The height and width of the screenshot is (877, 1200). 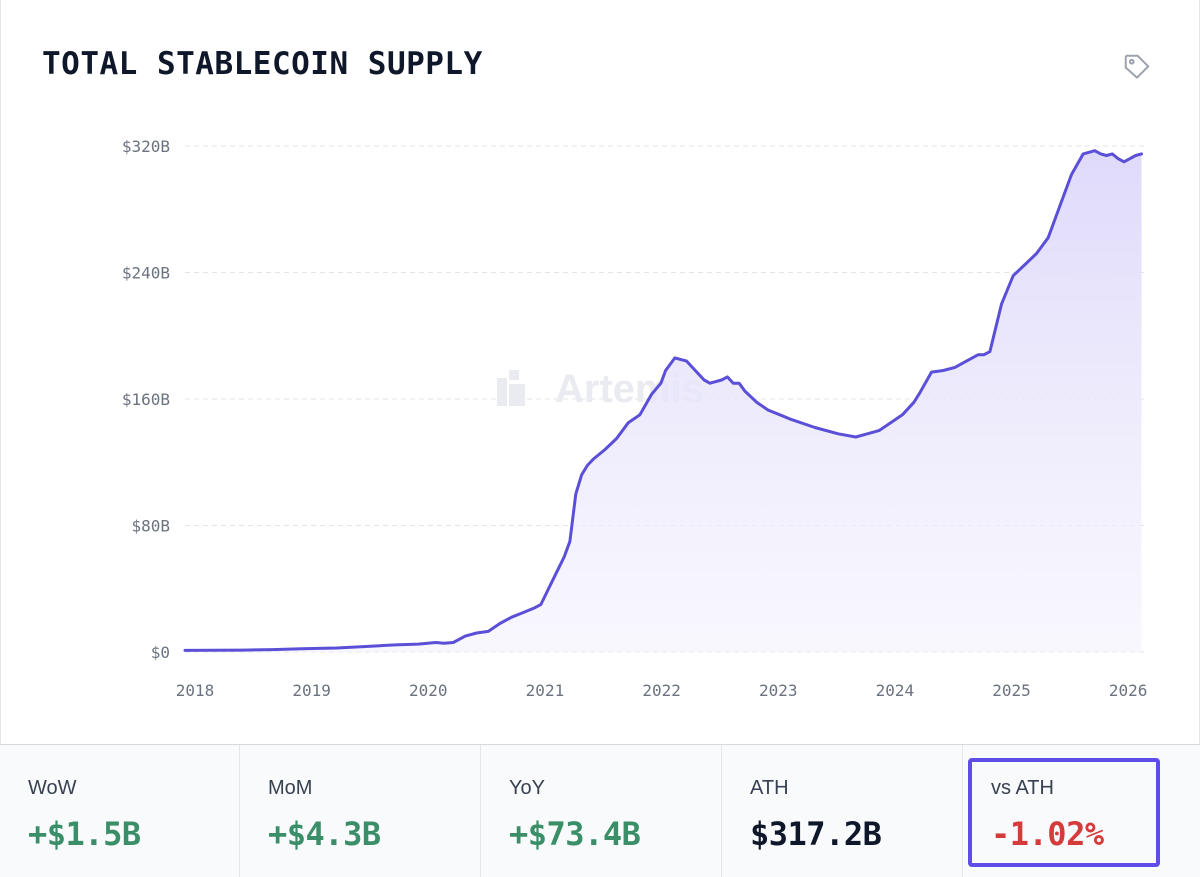 I want to click on stat-label: MoM, so click(x=290, y=788).